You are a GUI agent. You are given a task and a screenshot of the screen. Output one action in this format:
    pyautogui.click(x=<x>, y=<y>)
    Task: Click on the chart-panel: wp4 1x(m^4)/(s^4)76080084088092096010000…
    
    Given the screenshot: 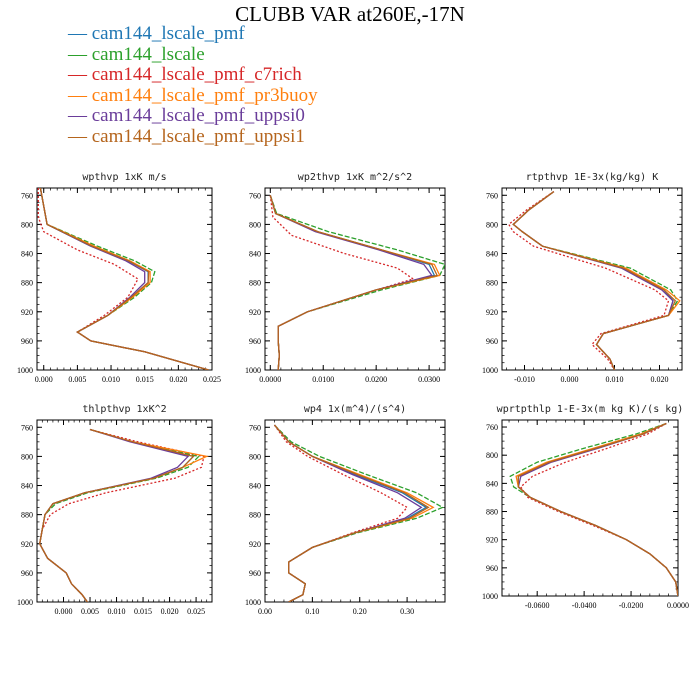 What is the action you would take?
    pyautogui.click(x=345, y=510)
    